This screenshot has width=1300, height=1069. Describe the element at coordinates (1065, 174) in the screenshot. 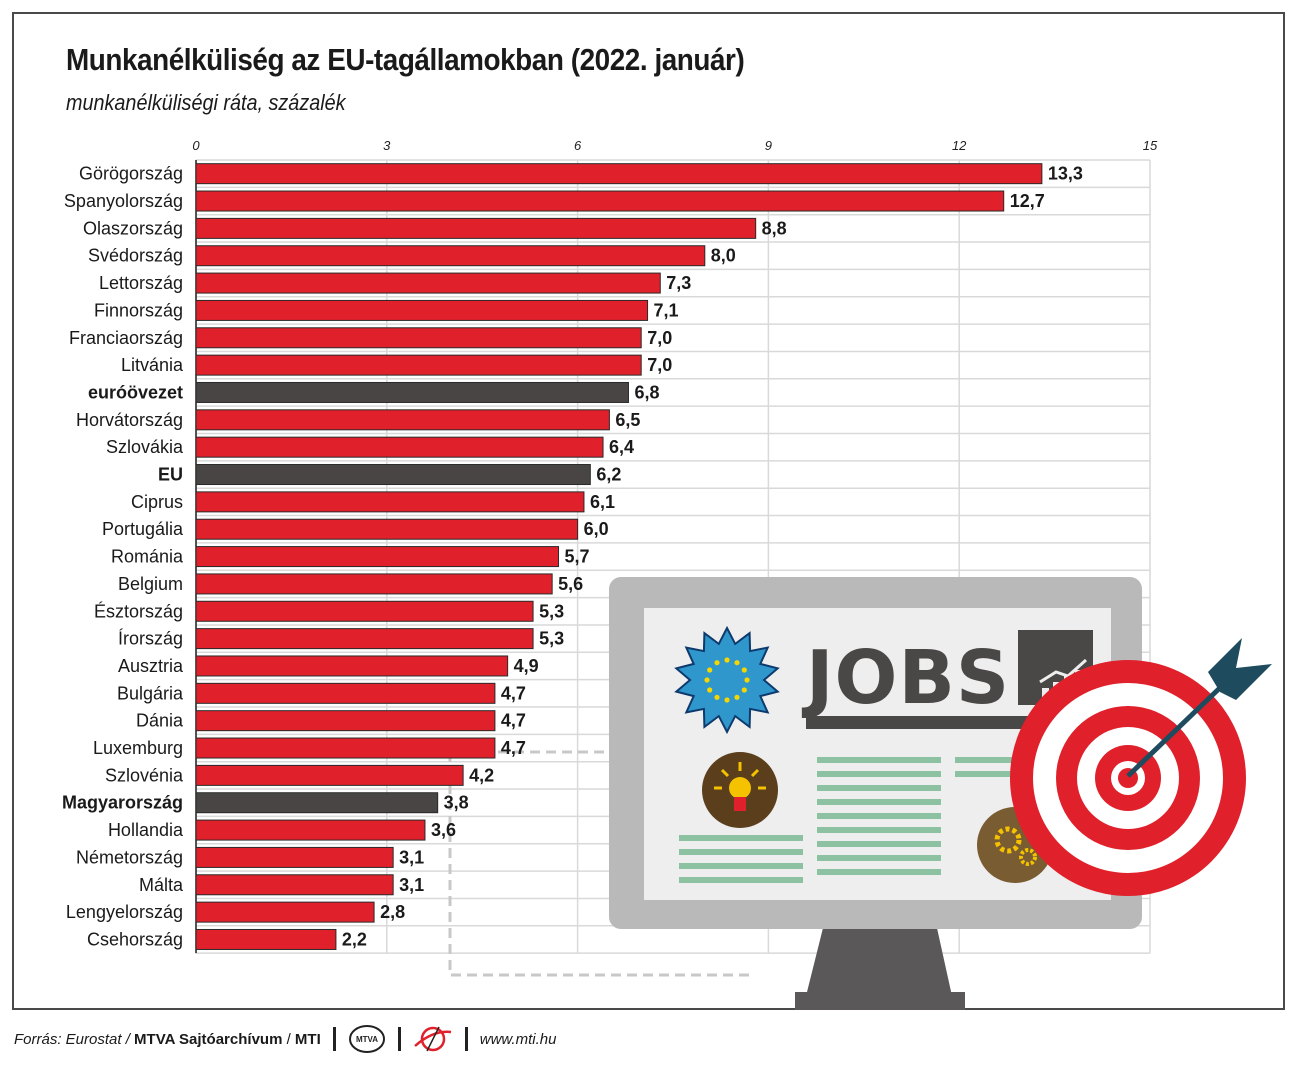

I see `value-label: 13,3` at that location.